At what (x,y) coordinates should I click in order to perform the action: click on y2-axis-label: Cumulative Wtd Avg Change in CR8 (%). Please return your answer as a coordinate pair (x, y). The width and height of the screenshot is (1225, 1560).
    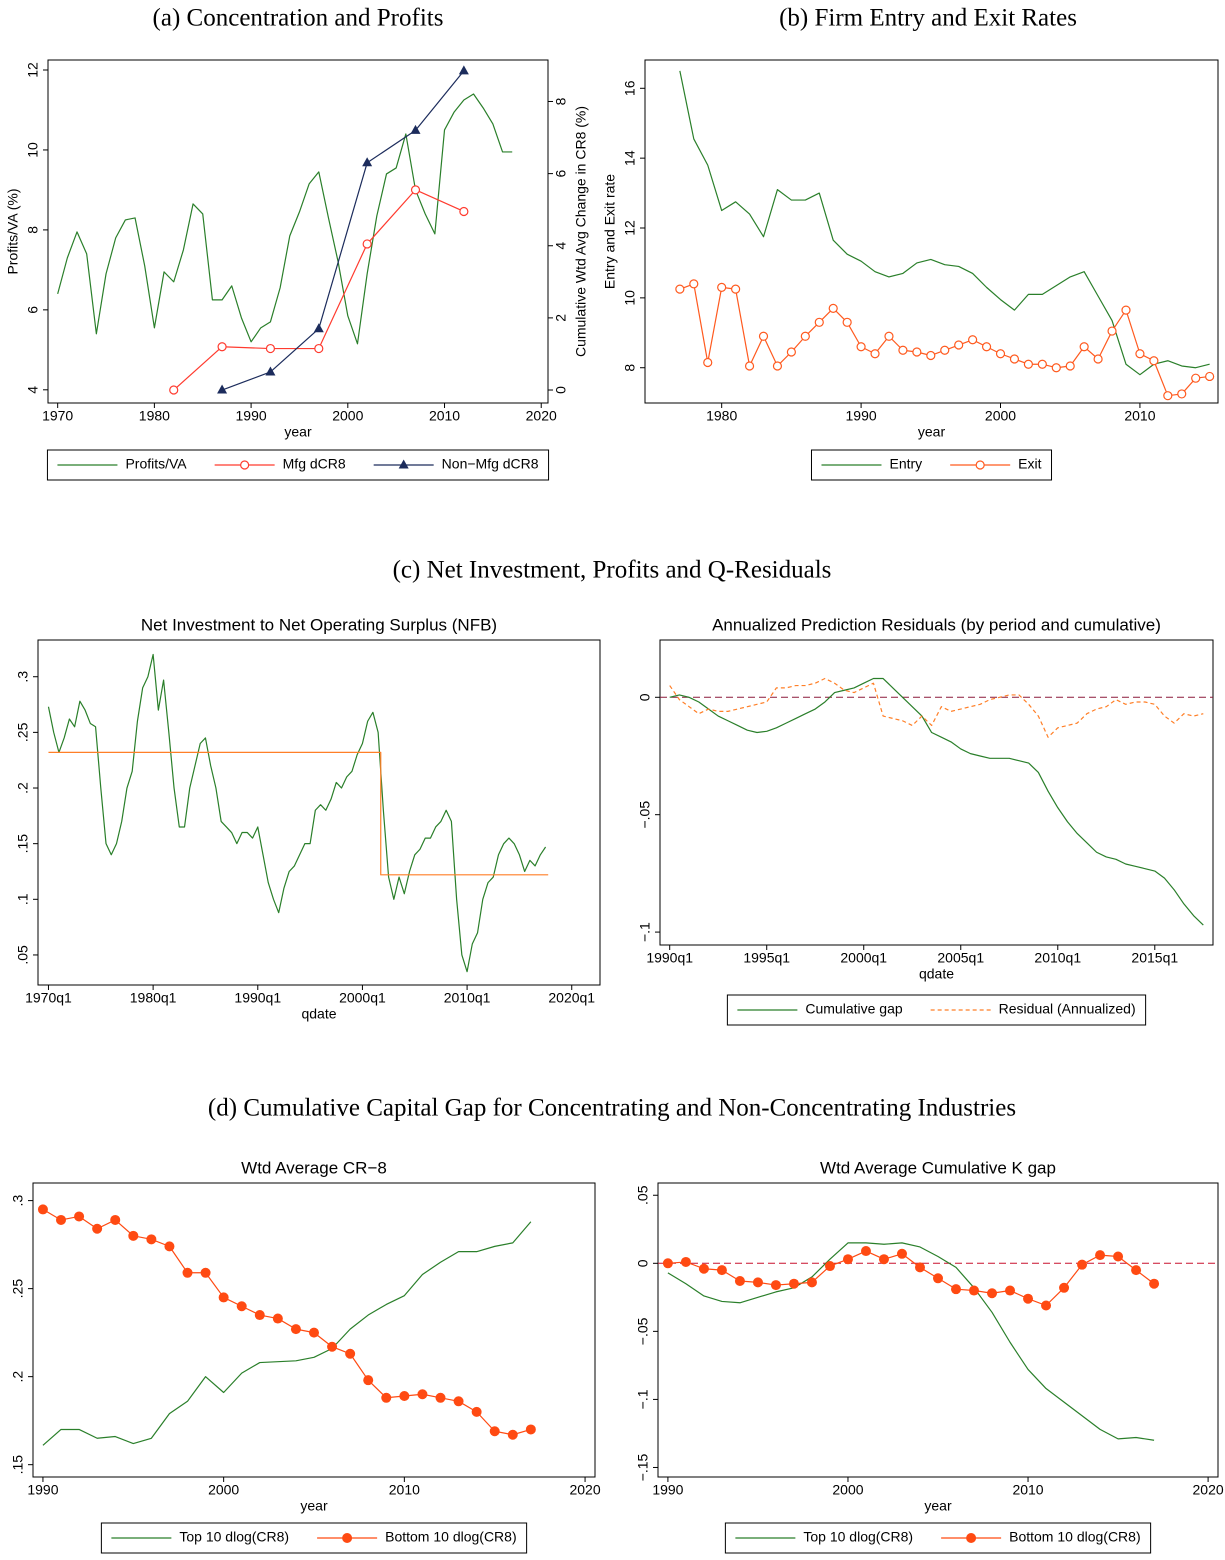
    Looking at the image, I should click on (581, 231).